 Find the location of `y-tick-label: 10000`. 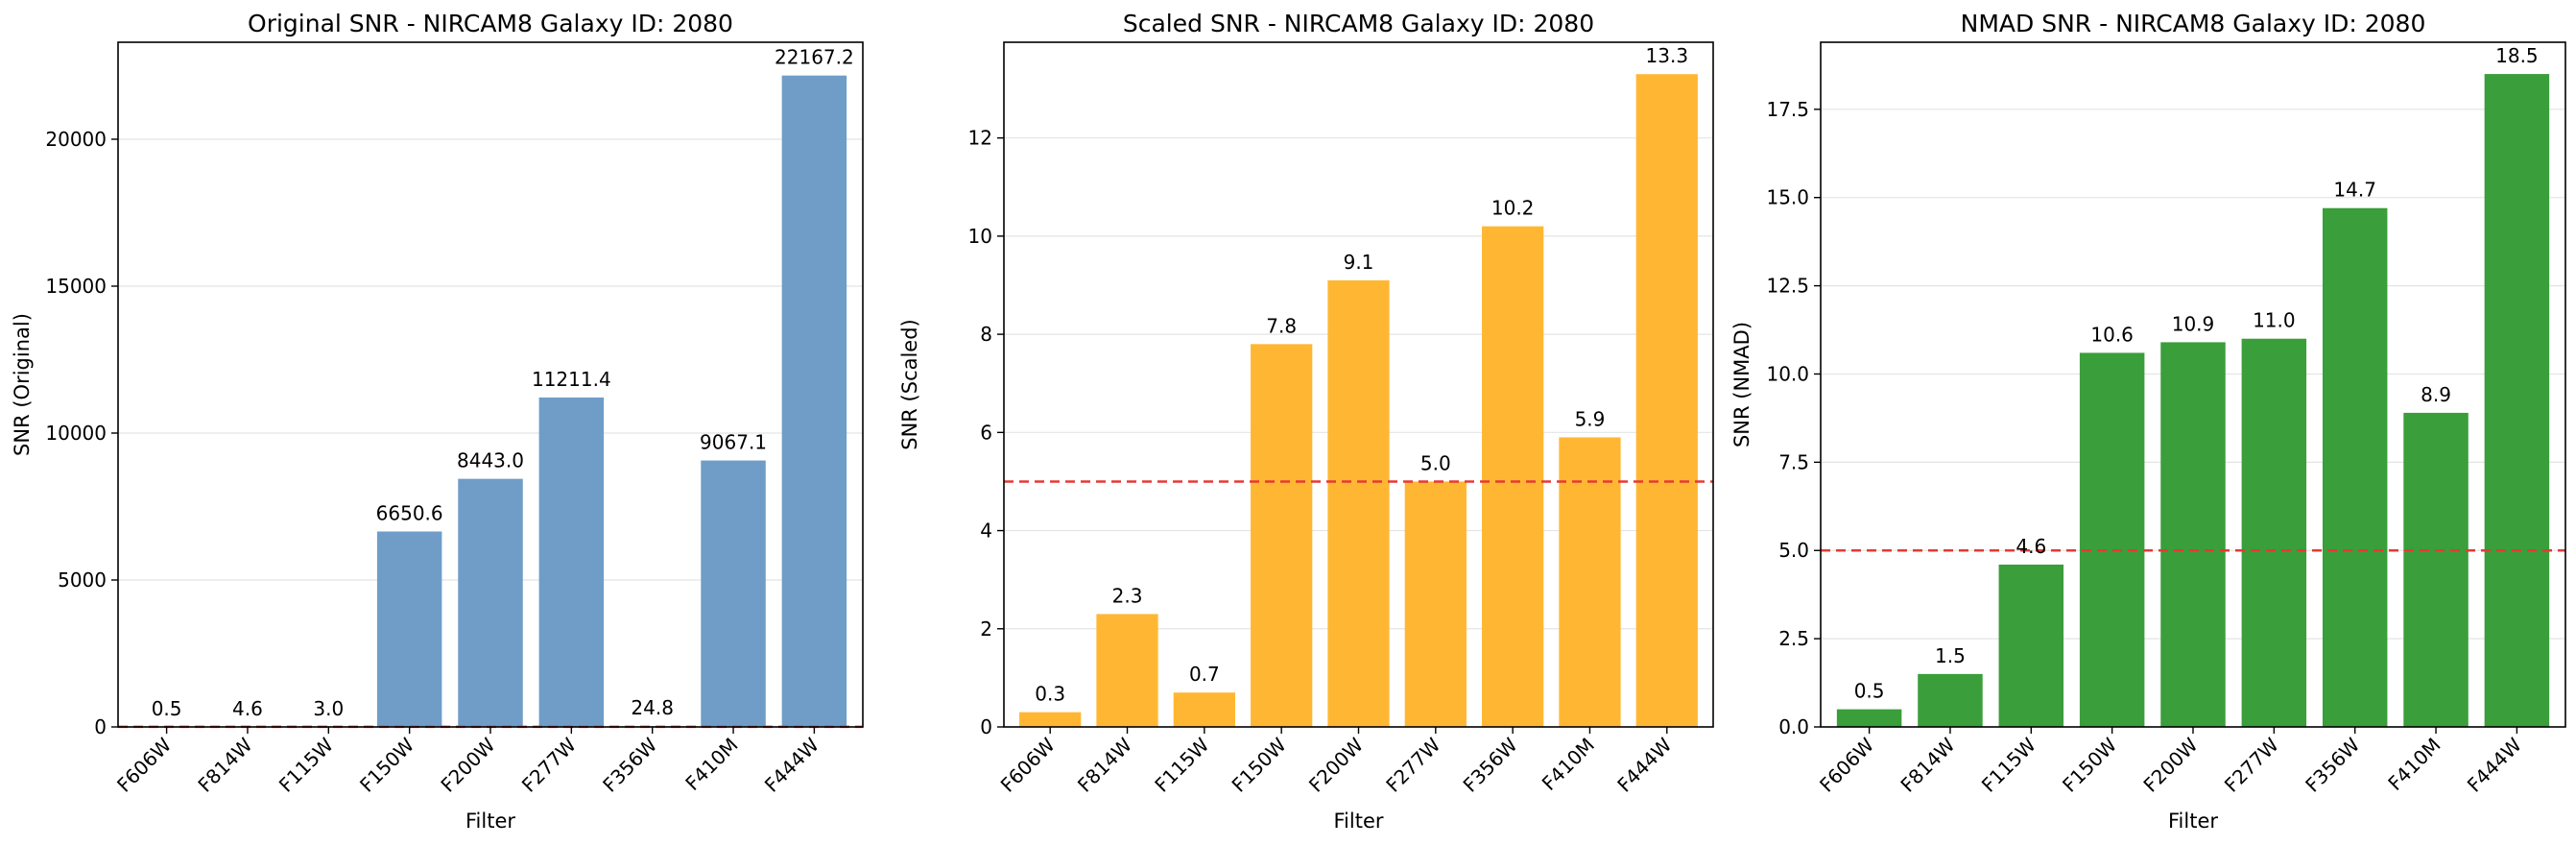

y-tick-label: 10000 is located at coordinates (76, 434).